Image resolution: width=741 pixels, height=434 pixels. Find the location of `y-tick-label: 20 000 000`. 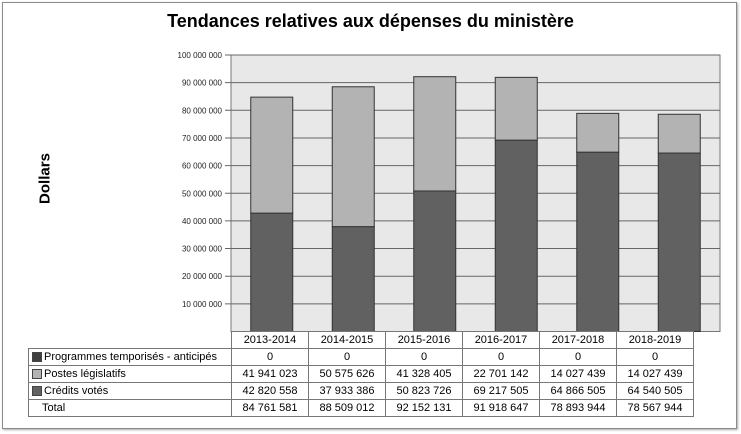

y-tick-label: 20 000 000 is located at coordinates (202, 276).